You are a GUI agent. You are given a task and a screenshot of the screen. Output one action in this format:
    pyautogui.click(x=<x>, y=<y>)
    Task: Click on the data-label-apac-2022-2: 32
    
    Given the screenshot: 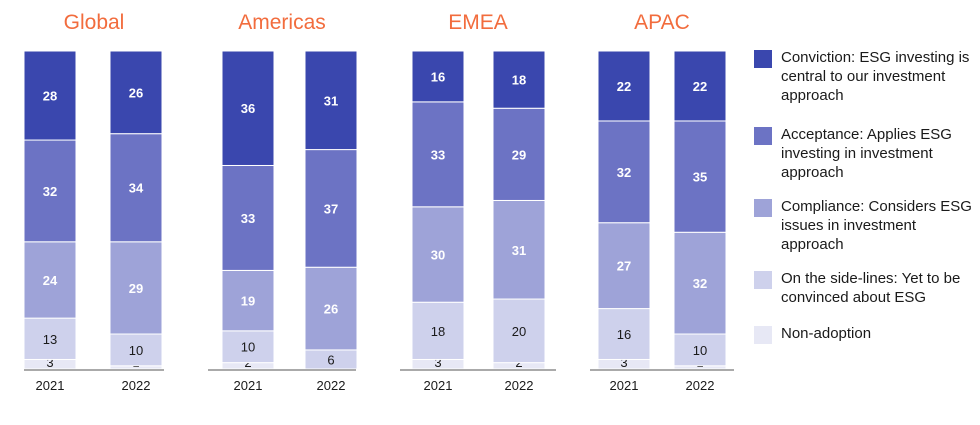 What is the action you would take?
    pyautogui.click(x=700, y=283)
    